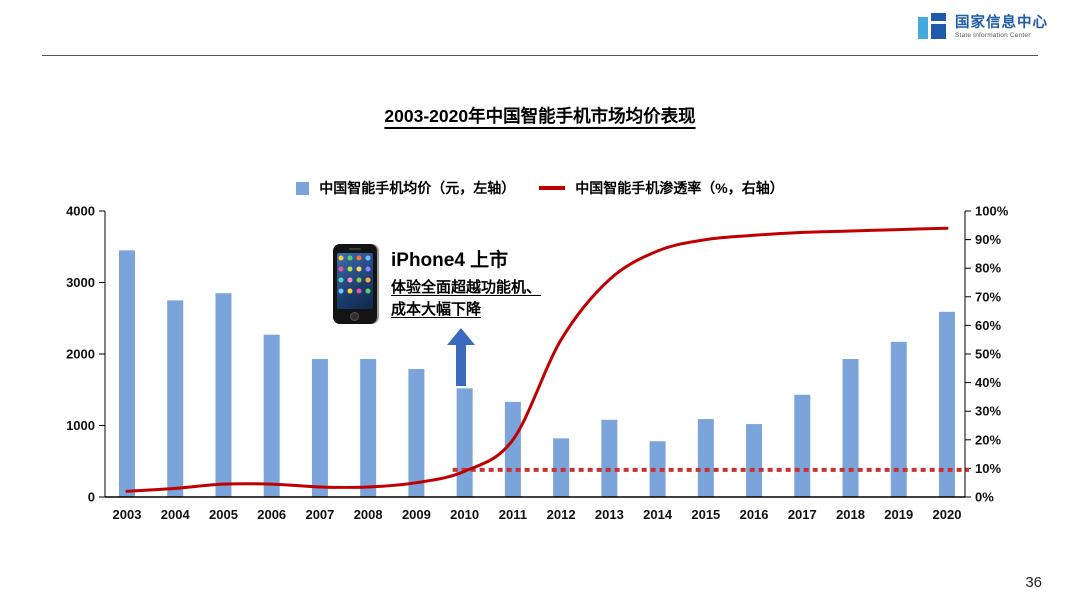 This screenshot has height=604, width=1080. Describe the element at coordinates (988, 468) in the screenshot. I see `right-axis-tick: 10%` at that location.